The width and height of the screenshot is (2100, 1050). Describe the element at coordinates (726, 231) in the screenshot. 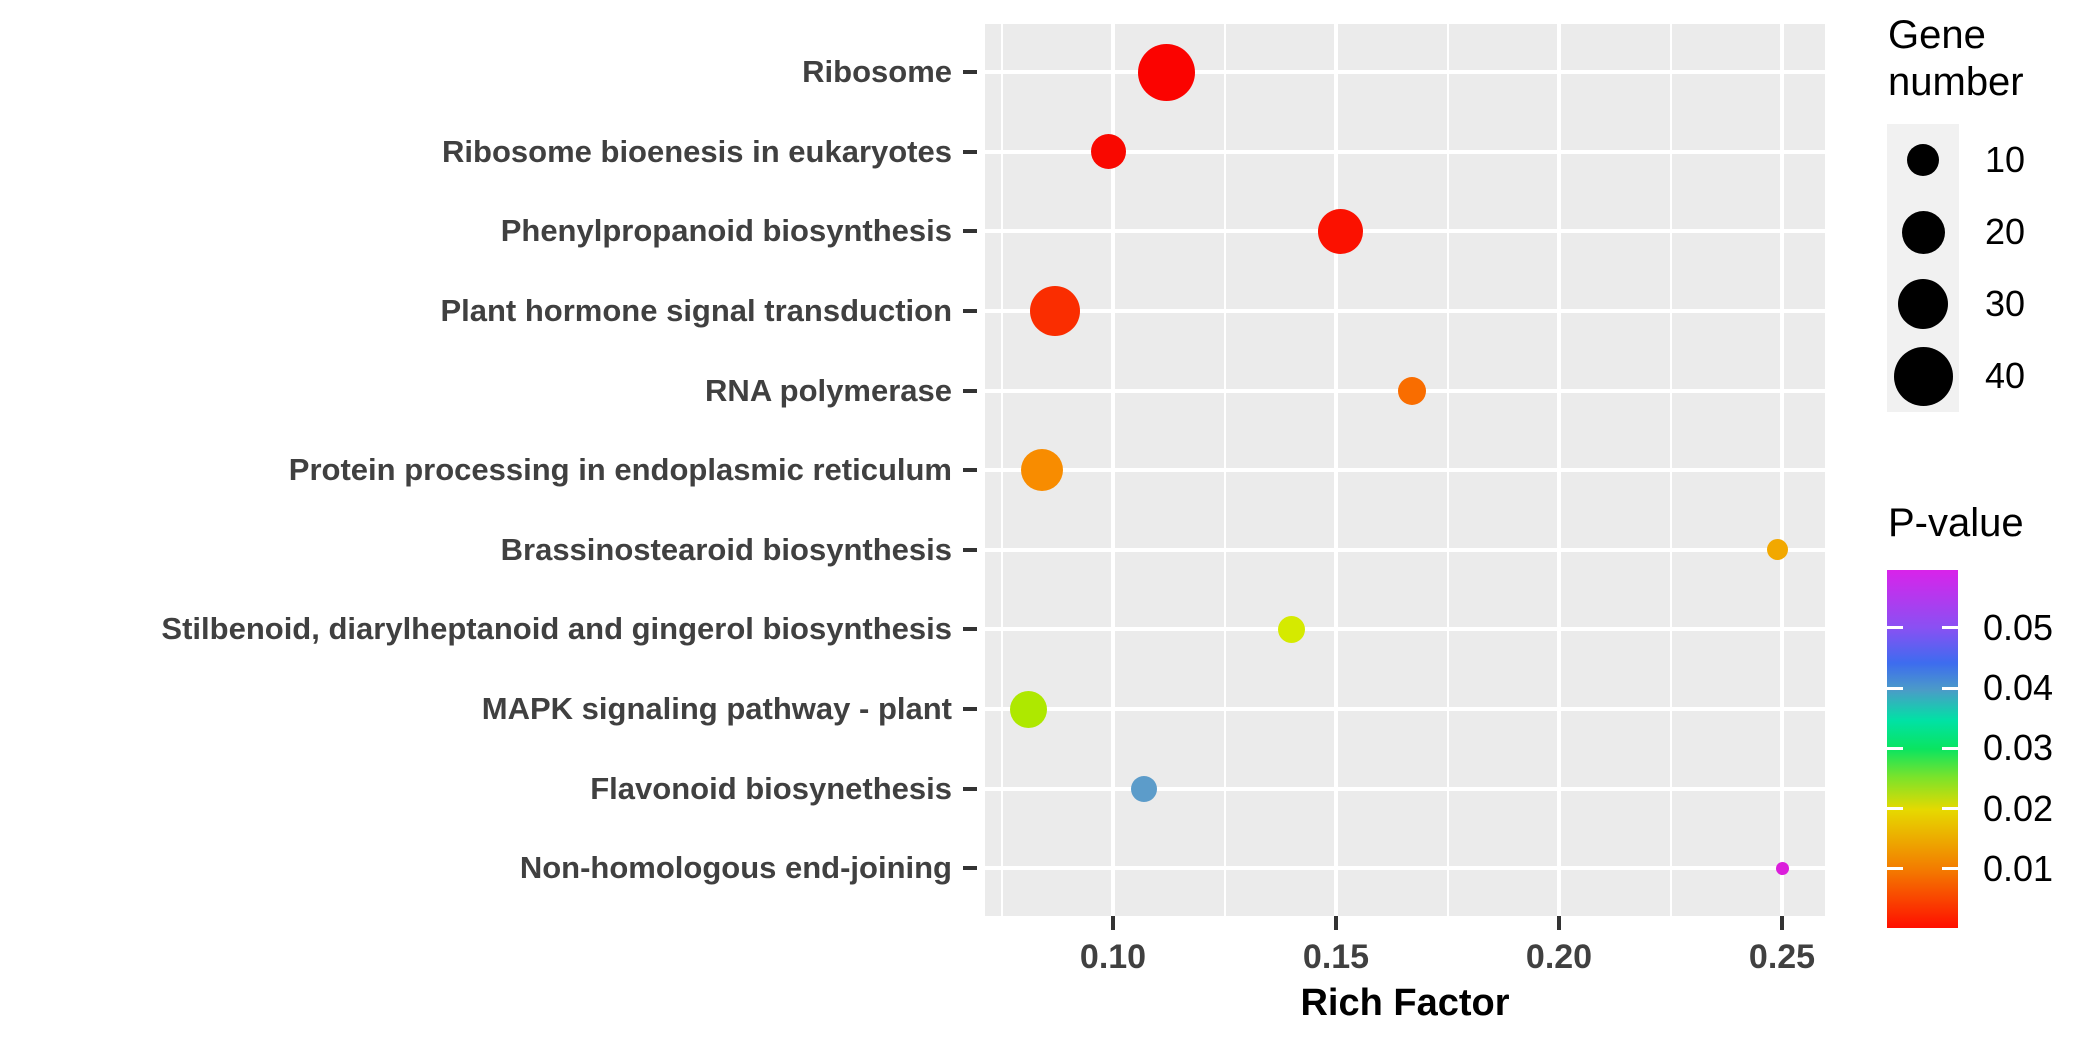

I see `y-axis-label: Phenylpropanoid biosynthesis` at that location.